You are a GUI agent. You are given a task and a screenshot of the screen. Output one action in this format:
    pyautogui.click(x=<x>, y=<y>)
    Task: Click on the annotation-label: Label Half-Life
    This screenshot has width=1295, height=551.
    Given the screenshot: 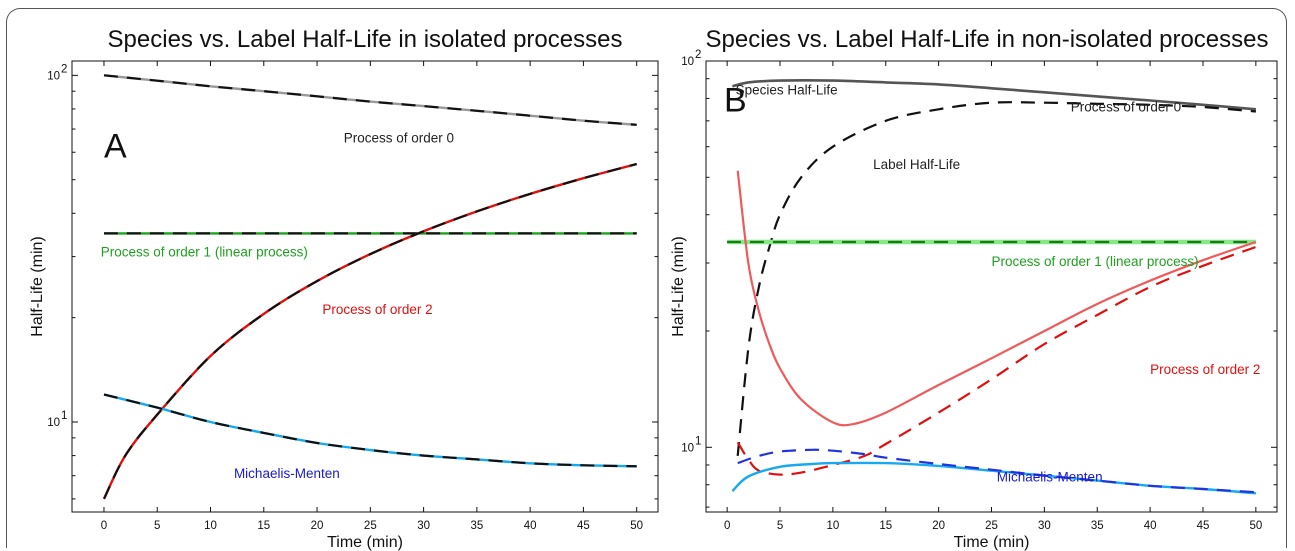 What is the action you would take?
    pyautogui.click(x=916, y=164)
    